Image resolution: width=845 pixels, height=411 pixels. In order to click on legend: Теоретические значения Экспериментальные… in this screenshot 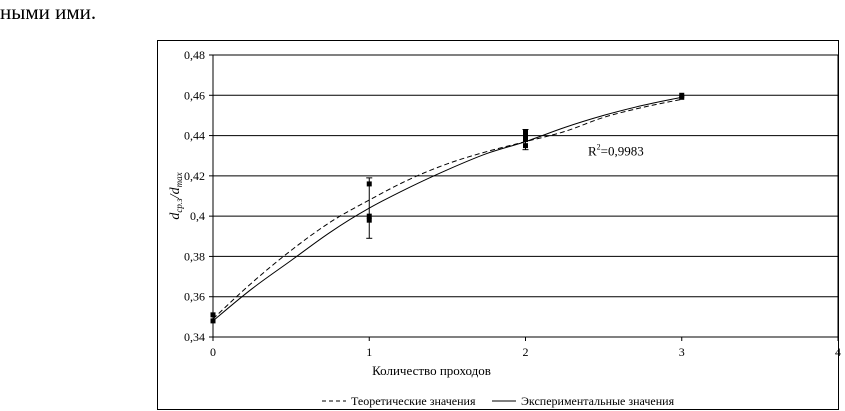, I will do `click(498, 401)`.